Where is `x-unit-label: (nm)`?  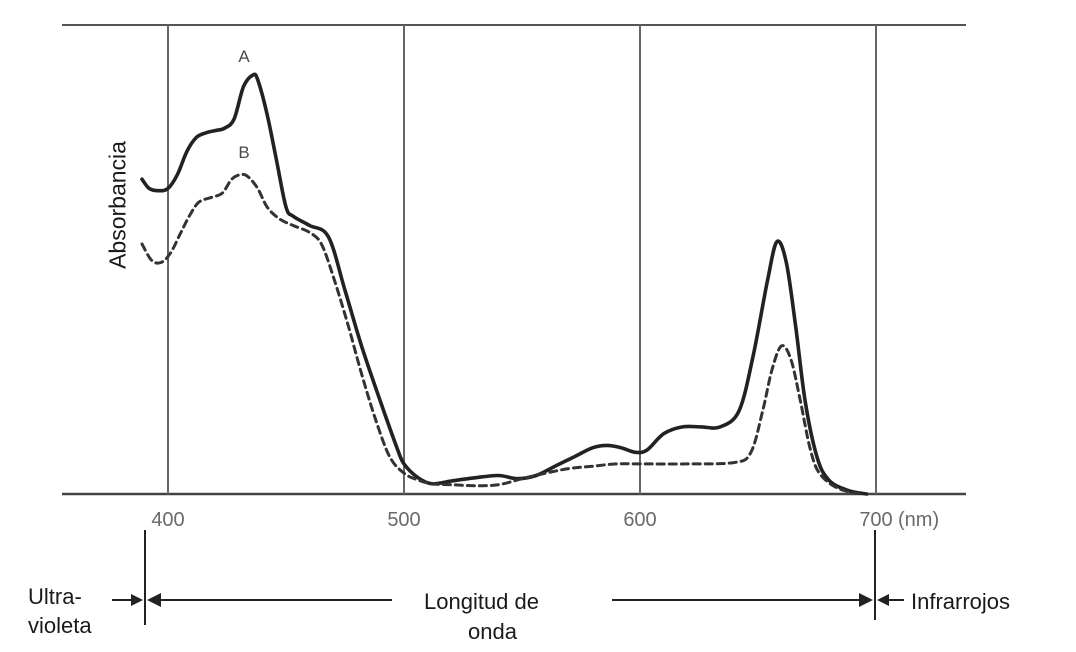
x-unit-label: (nm) is located at coordinates (918, 520).